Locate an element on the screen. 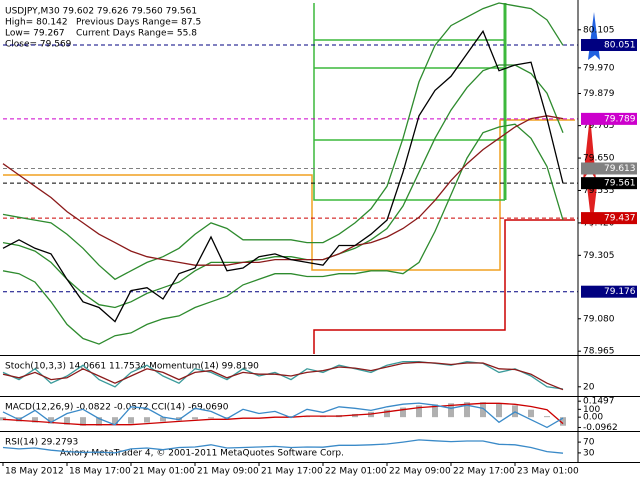 The height and width of the screenshot is (480, 640). y-tick-label: 79.080 is located at coordinates (599, 319).